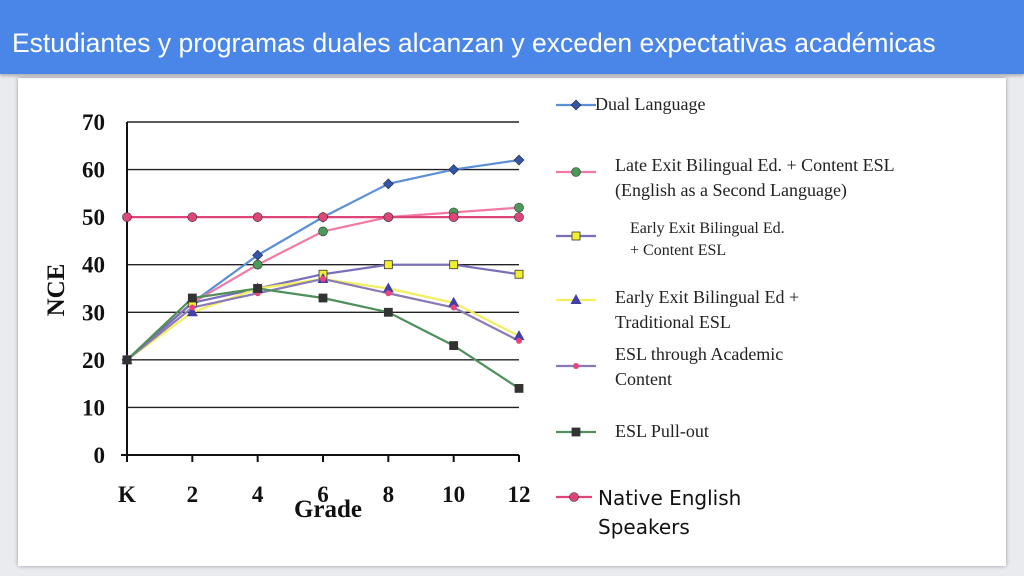 This screenshot has height=576, width=1024. I want to click on x-tick-label-4: 4, so click(258, 494).